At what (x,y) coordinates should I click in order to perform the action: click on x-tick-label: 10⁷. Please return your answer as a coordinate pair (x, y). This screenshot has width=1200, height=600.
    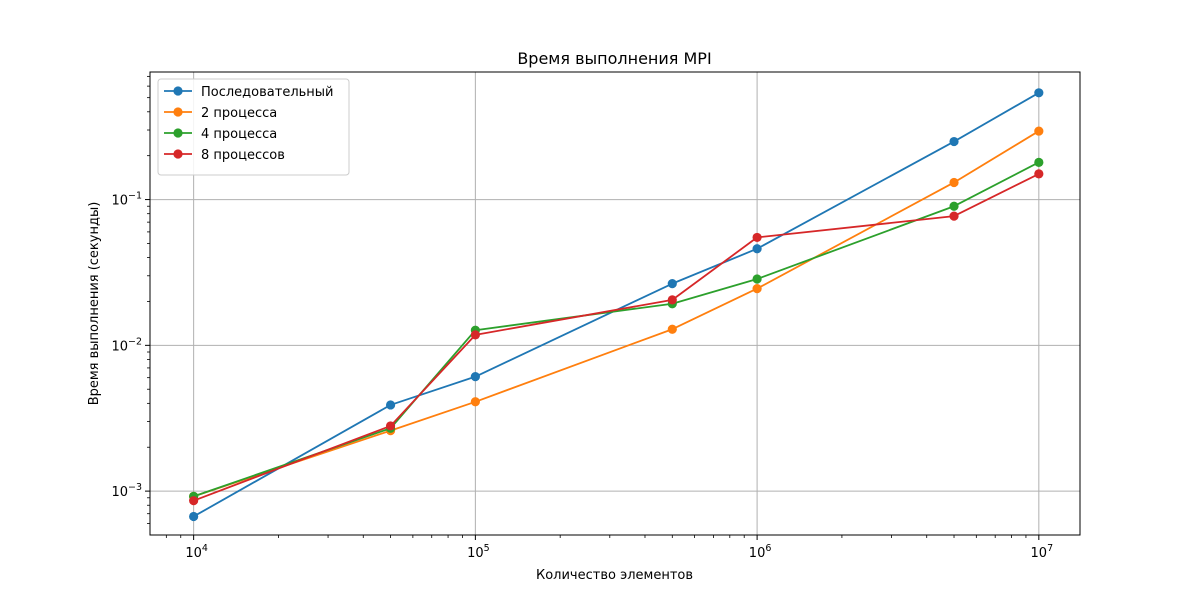
    Looking at the image, I should click on (1042, 552).